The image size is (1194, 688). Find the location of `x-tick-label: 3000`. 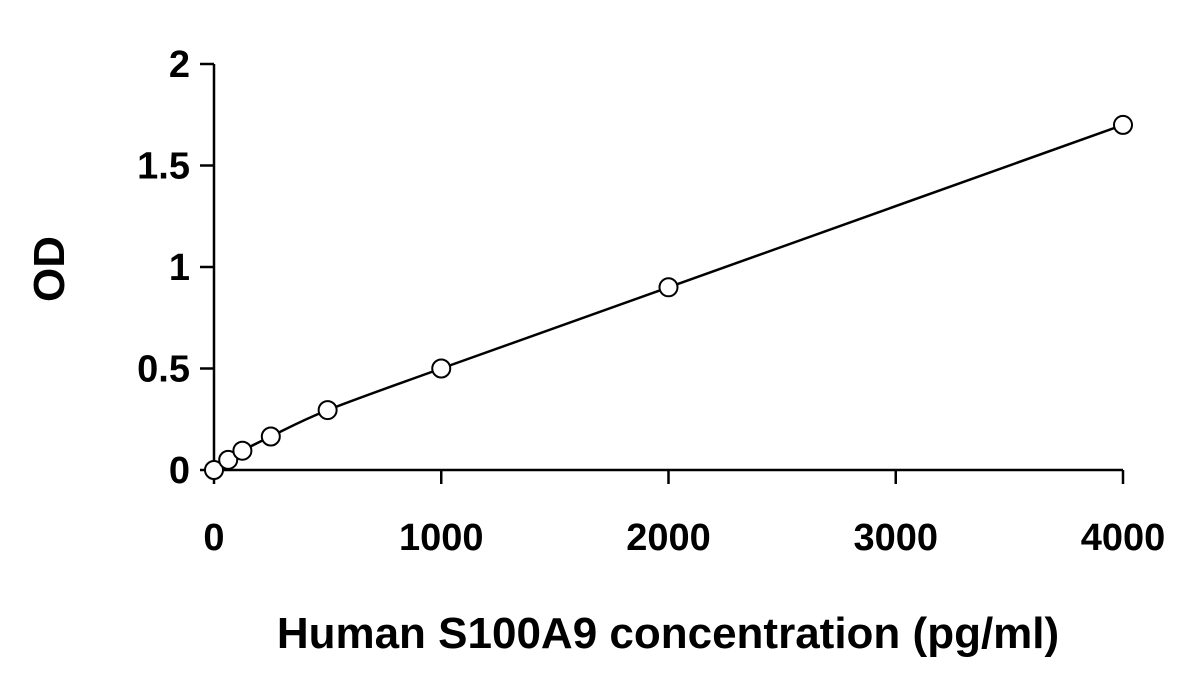

x-tick-label: 3000 is located at coordinates (895, 538).